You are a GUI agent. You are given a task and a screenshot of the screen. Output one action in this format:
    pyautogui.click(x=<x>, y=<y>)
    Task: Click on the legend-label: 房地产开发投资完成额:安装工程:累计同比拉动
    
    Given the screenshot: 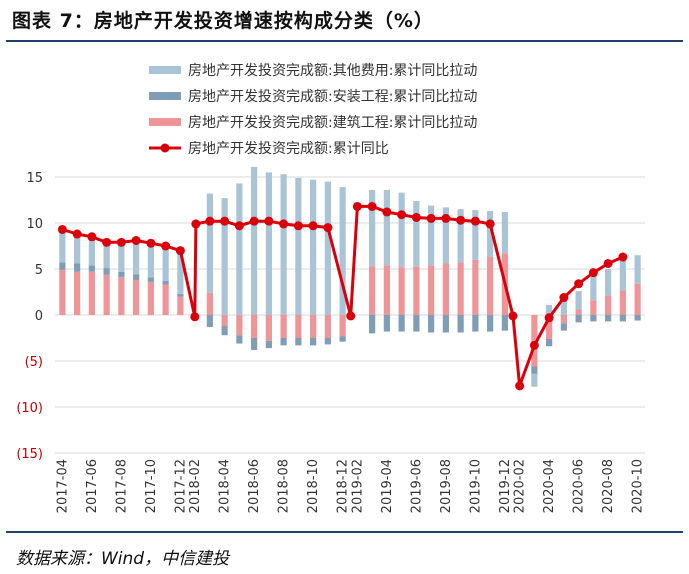 What is the action you would take?
    pyautogui.click(x=332, y=97)
    